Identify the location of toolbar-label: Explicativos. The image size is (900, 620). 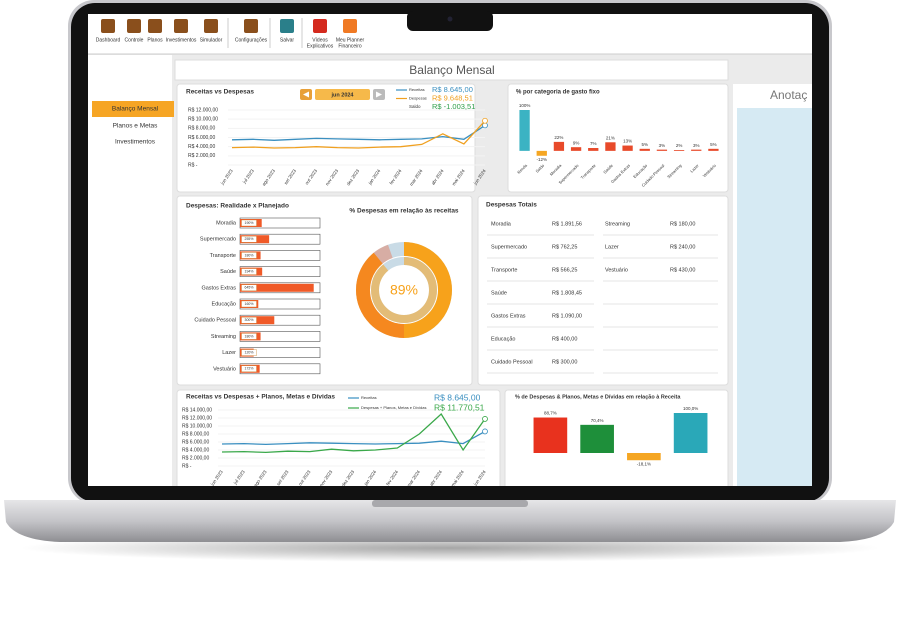
(320, 46).